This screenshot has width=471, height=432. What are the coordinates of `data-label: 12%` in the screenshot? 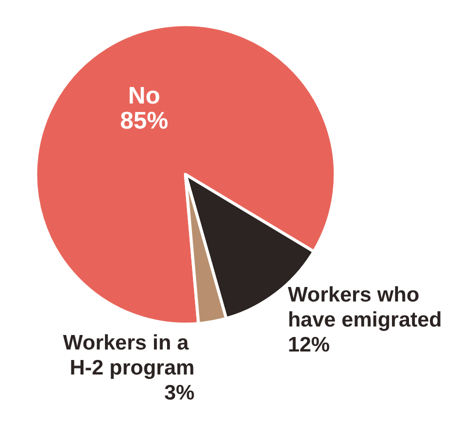 It's located at (309, 345).